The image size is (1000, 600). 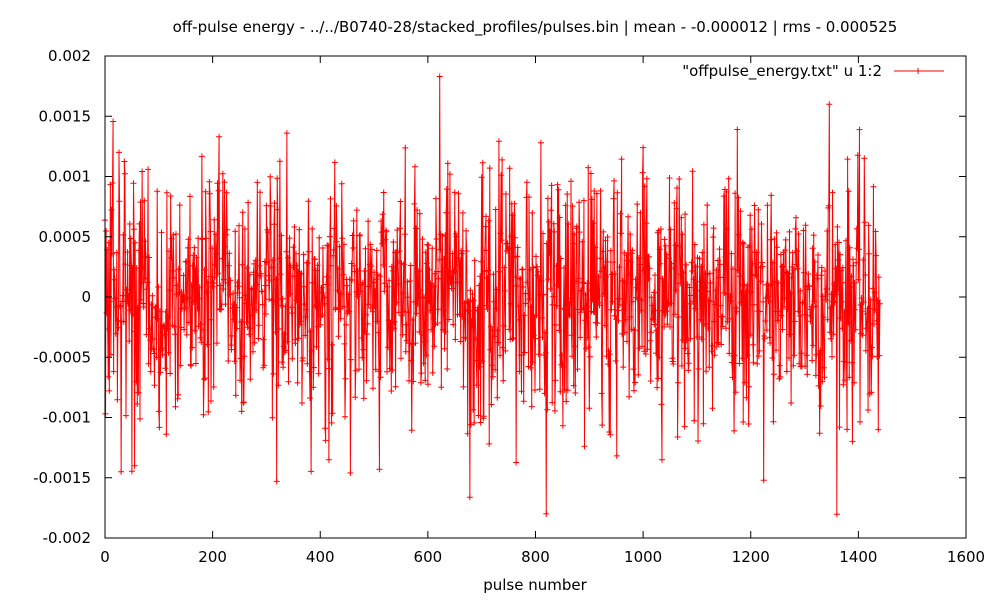 What do you see at coordinates (65, 237) in the screenshot?
I see `y-tick-label: 0.0005` at bounding box center [65, 237].